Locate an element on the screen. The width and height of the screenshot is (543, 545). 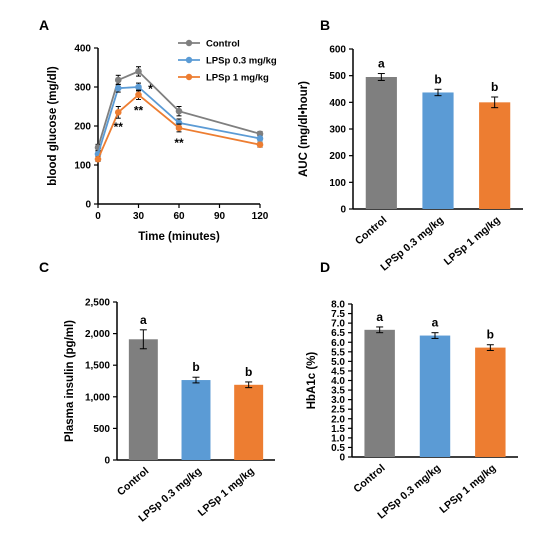
y-tick-label: 2.5 is located at coordinates (338, 410).